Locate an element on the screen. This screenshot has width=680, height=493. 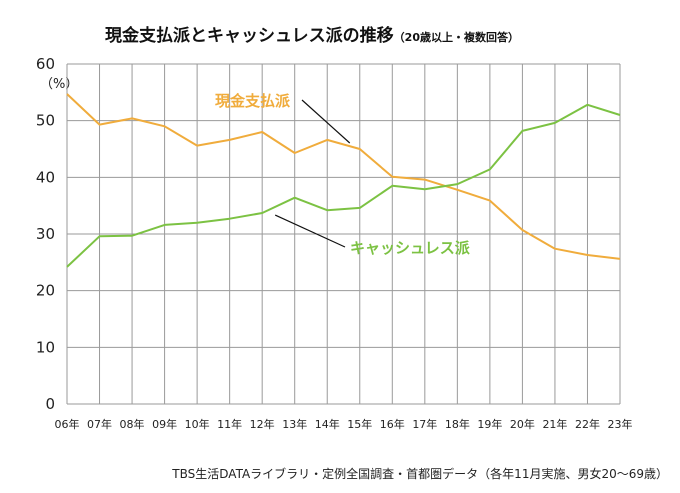
chart-title-main: 現金支払派とキャッシュレス派の推移 is located at coordinates (249, 35).